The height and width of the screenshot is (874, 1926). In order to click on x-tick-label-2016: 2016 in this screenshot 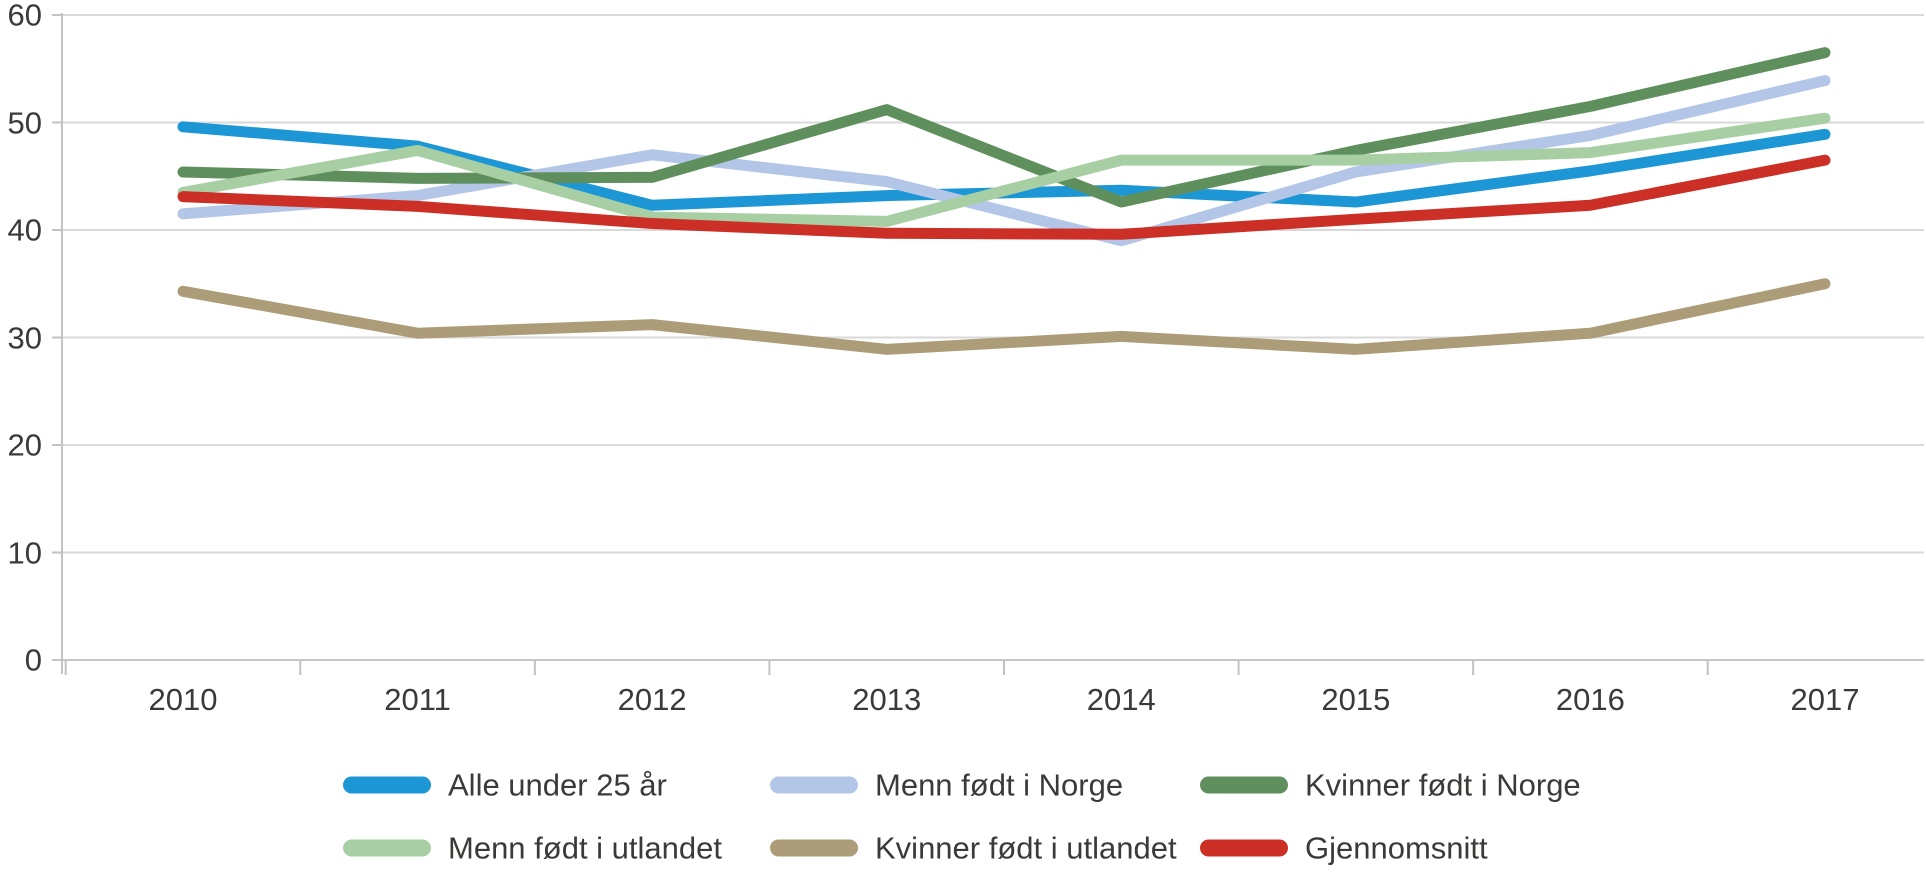, I will do `click(1590, 699)`.